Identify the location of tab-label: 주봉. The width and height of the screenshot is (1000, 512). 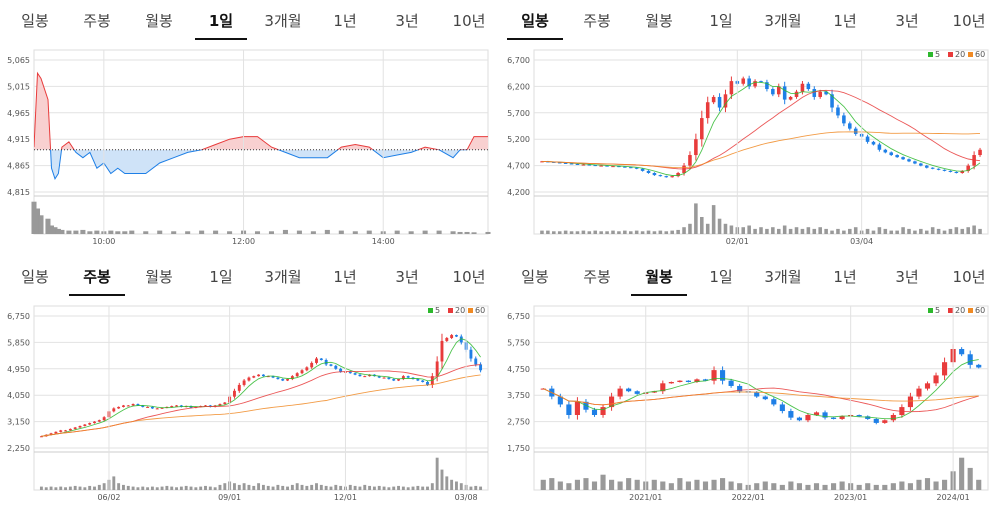
(597, 277).